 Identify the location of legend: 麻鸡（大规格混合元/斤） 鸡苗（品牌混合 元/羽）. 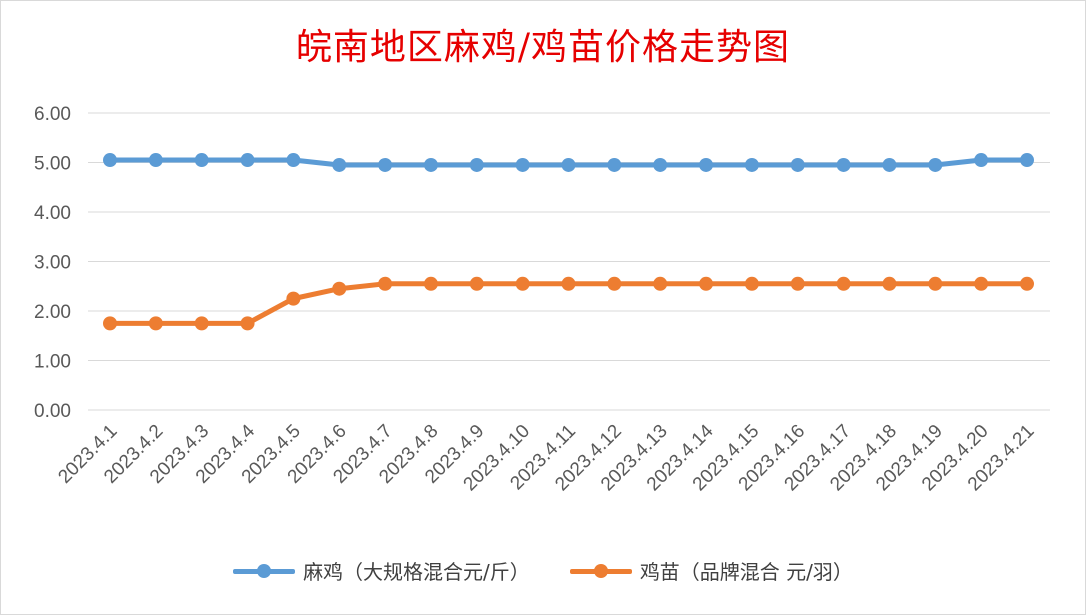
(543, 570).